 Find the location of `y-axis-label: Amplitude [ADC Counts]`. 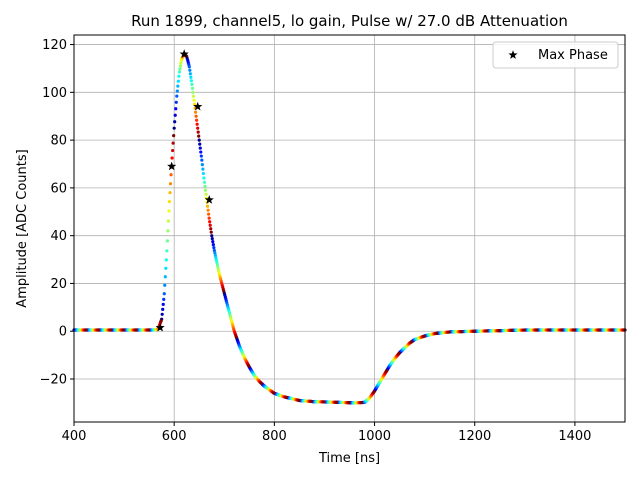

y-axis-label: Amplitude [ADC Counts] is located at coordinates (22, 228).